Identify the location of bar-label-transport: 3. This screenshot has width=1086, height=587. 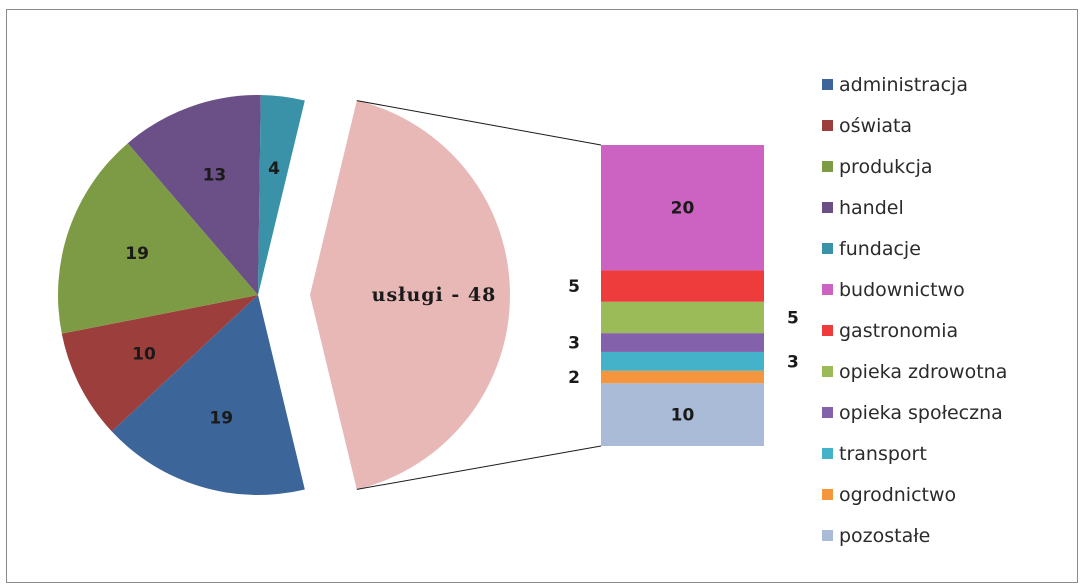
(793, 362).